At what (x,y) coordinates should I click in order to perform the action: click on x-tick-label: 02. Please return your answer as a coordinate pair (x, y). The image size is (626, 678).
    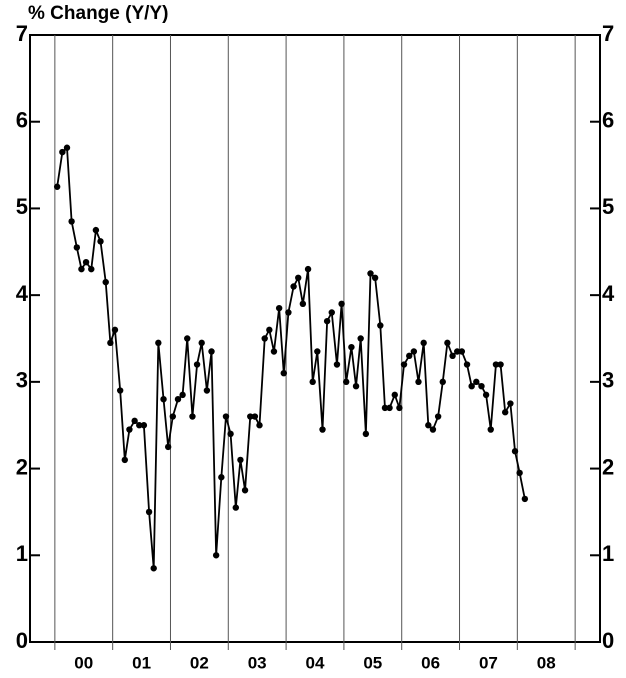
    Looking at the image, I should click on (199, 662).